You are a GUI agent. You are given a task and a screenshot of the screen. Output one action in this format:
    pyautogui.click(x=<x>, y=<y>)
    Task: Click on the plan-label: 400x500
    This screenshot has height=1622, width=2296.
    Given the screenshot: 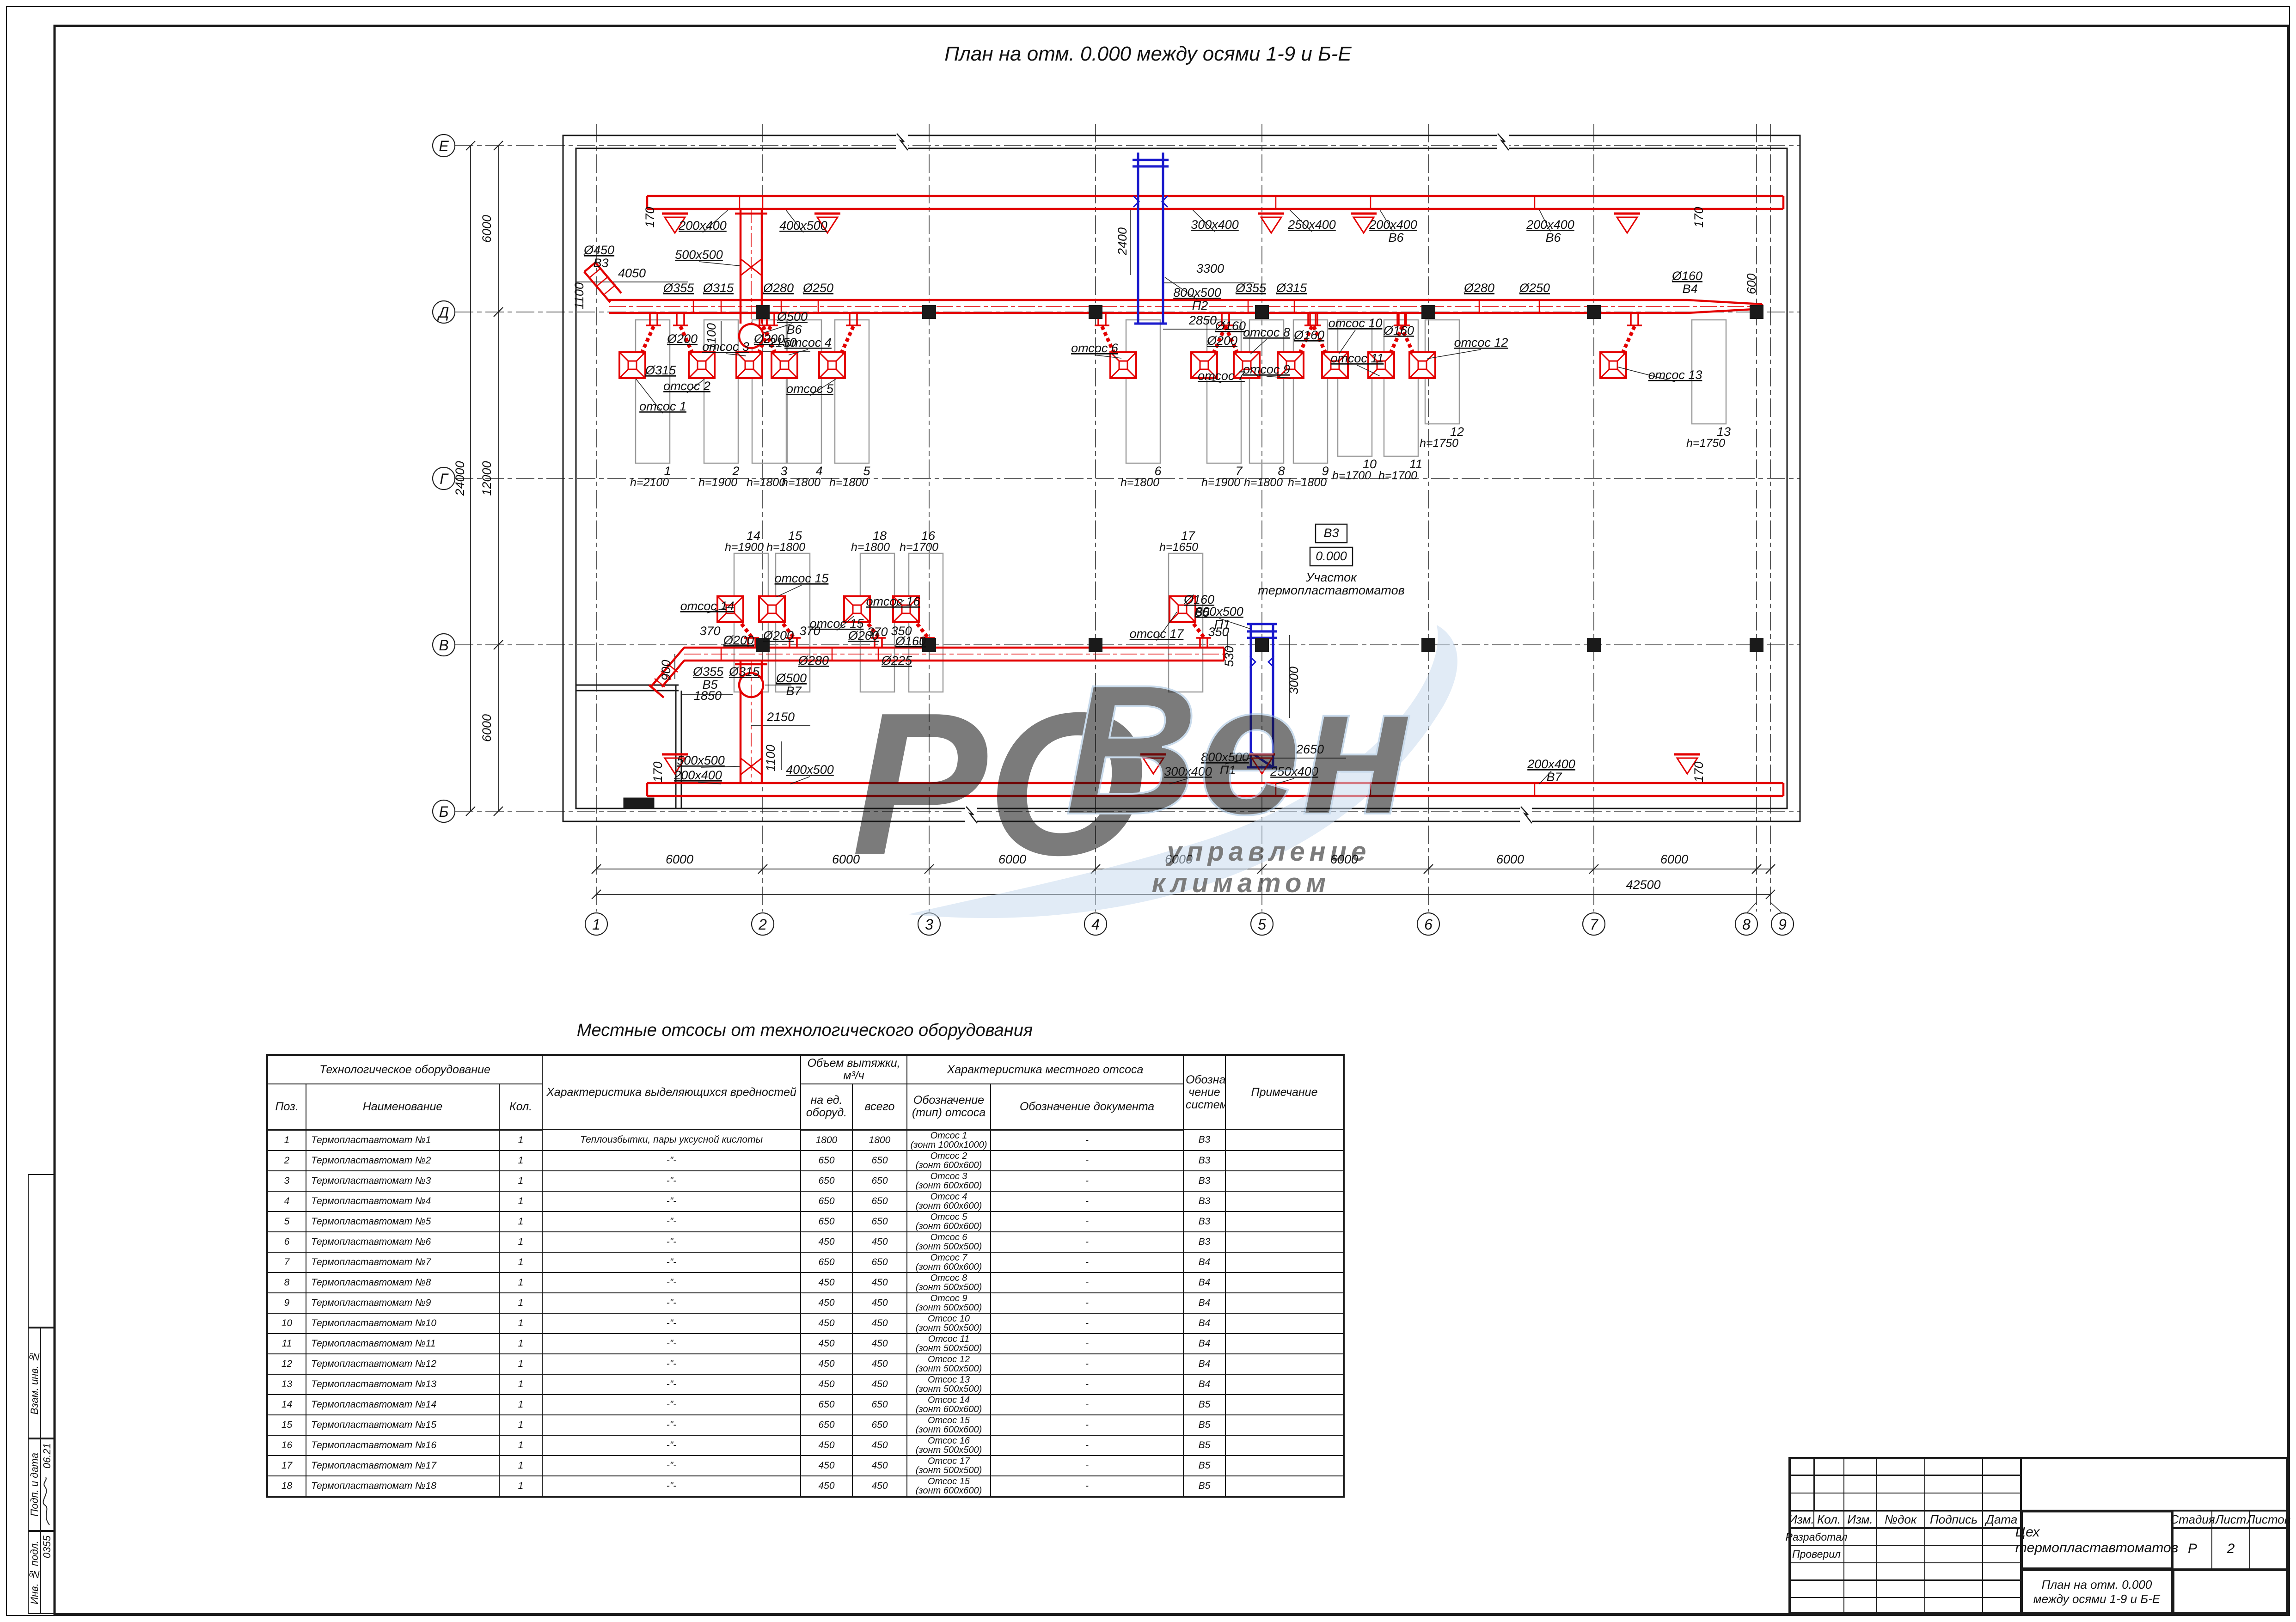 What is the action you would take?
    pyautogui.click(x=810, y=770)
    